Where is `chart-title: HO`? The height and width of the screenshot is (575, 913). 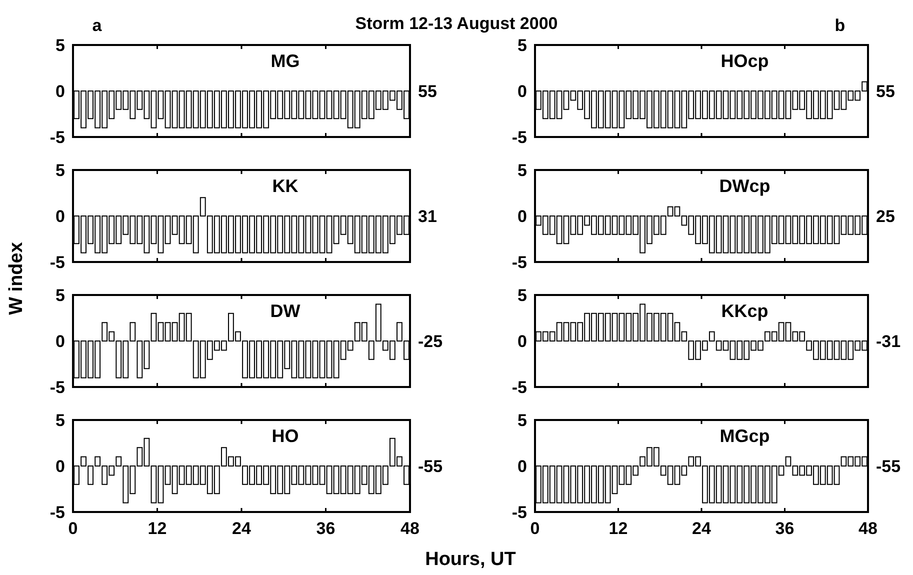
chart-title: HO is located at coordinates (285, 436).